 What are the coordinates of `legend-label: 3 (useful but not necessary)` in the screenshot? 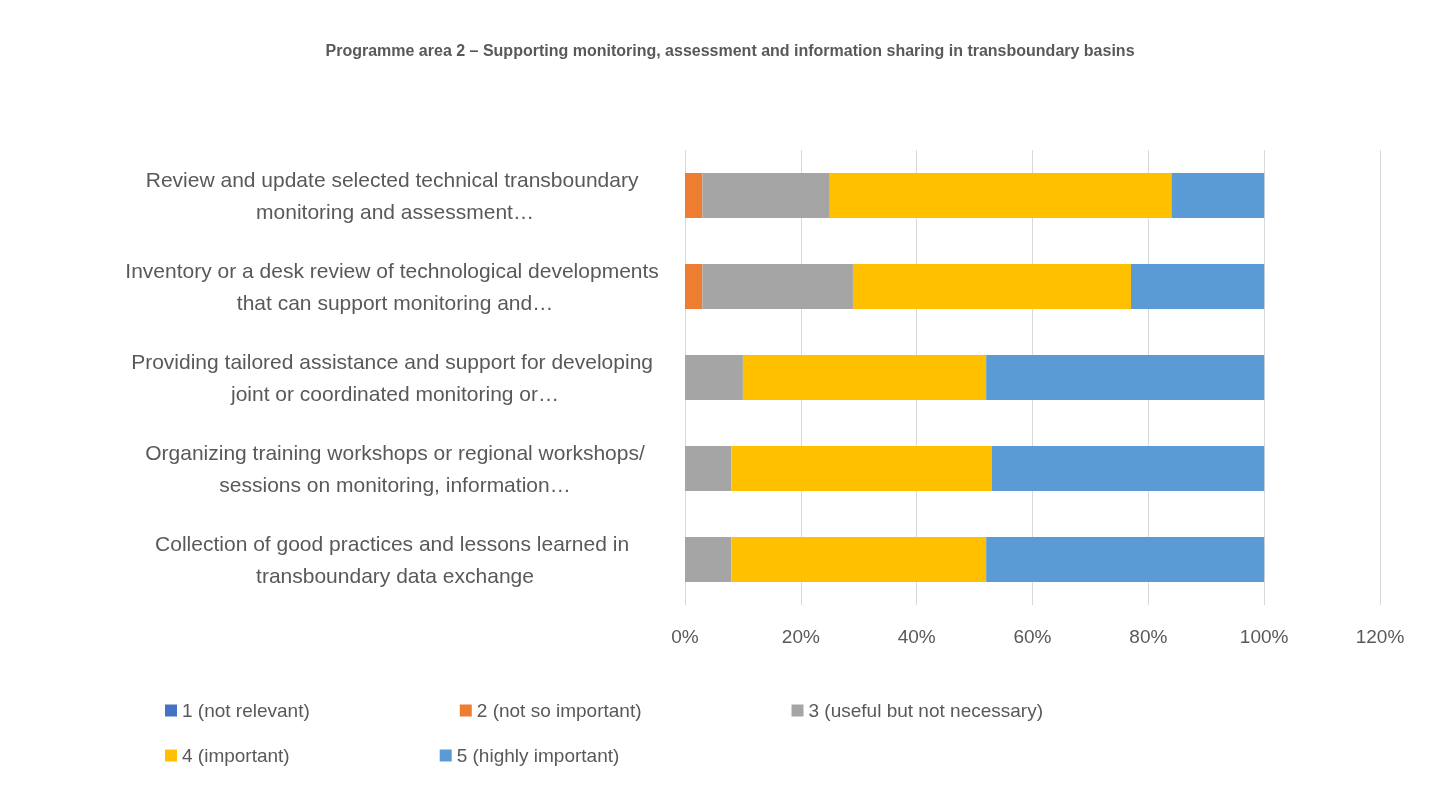 It's located at (925, 710).